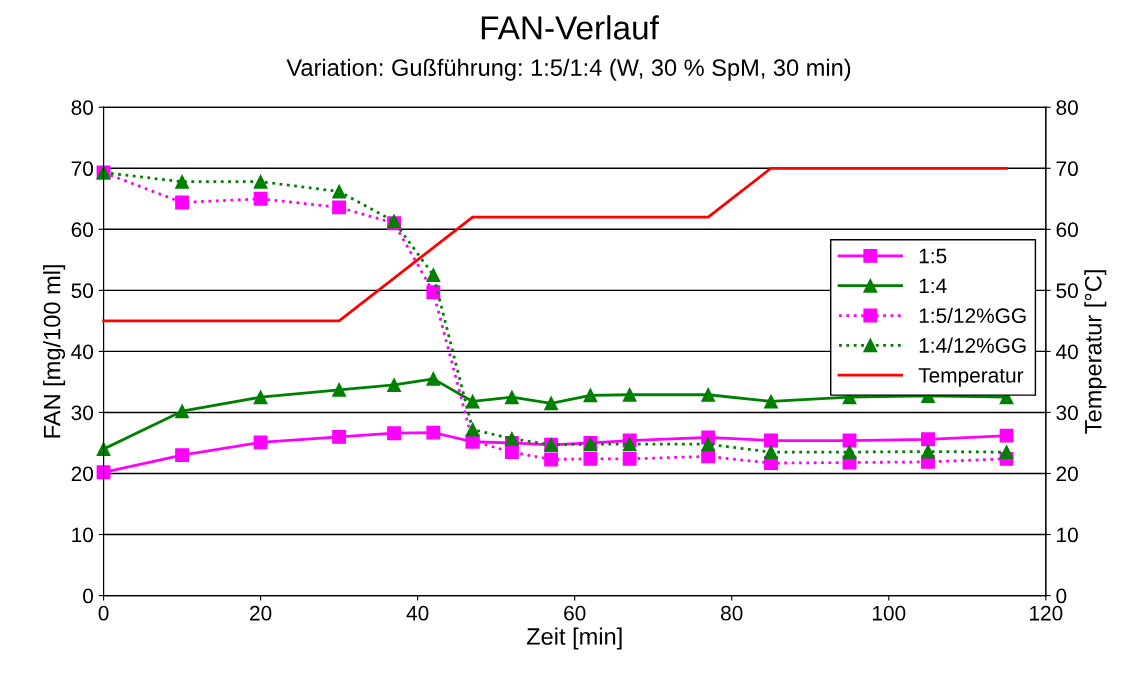 The height and width of the screenshot is (683, 1138). What do you see at coordinates (417, 613) in the screenshot?
I see `x-tick-label: 40` at bounding box center [417, 613].